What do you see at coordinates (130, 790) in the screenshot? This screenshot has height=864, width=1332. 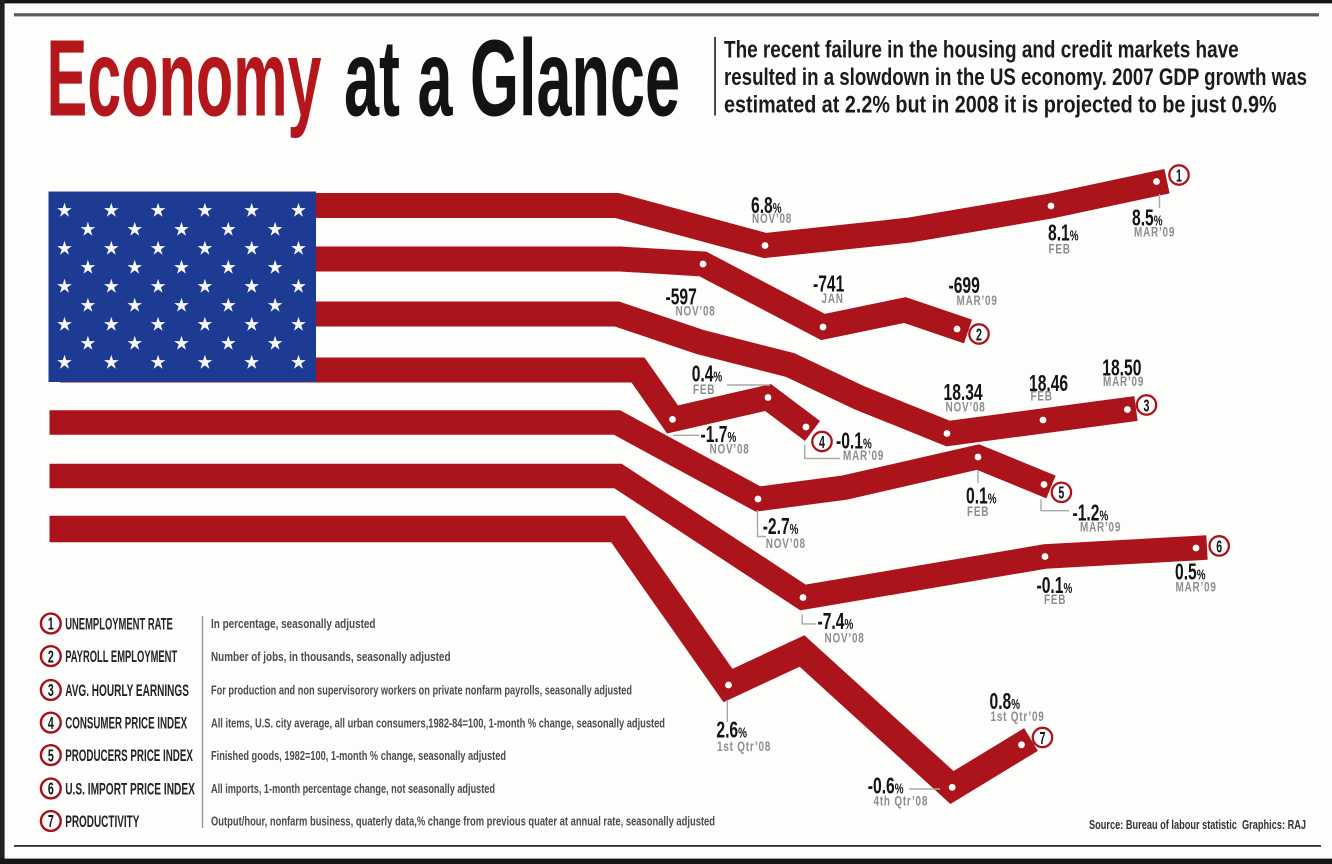 I see `svg-text: U.S. IMPORT PRICE INDEX` at bounding box center [130, 790].